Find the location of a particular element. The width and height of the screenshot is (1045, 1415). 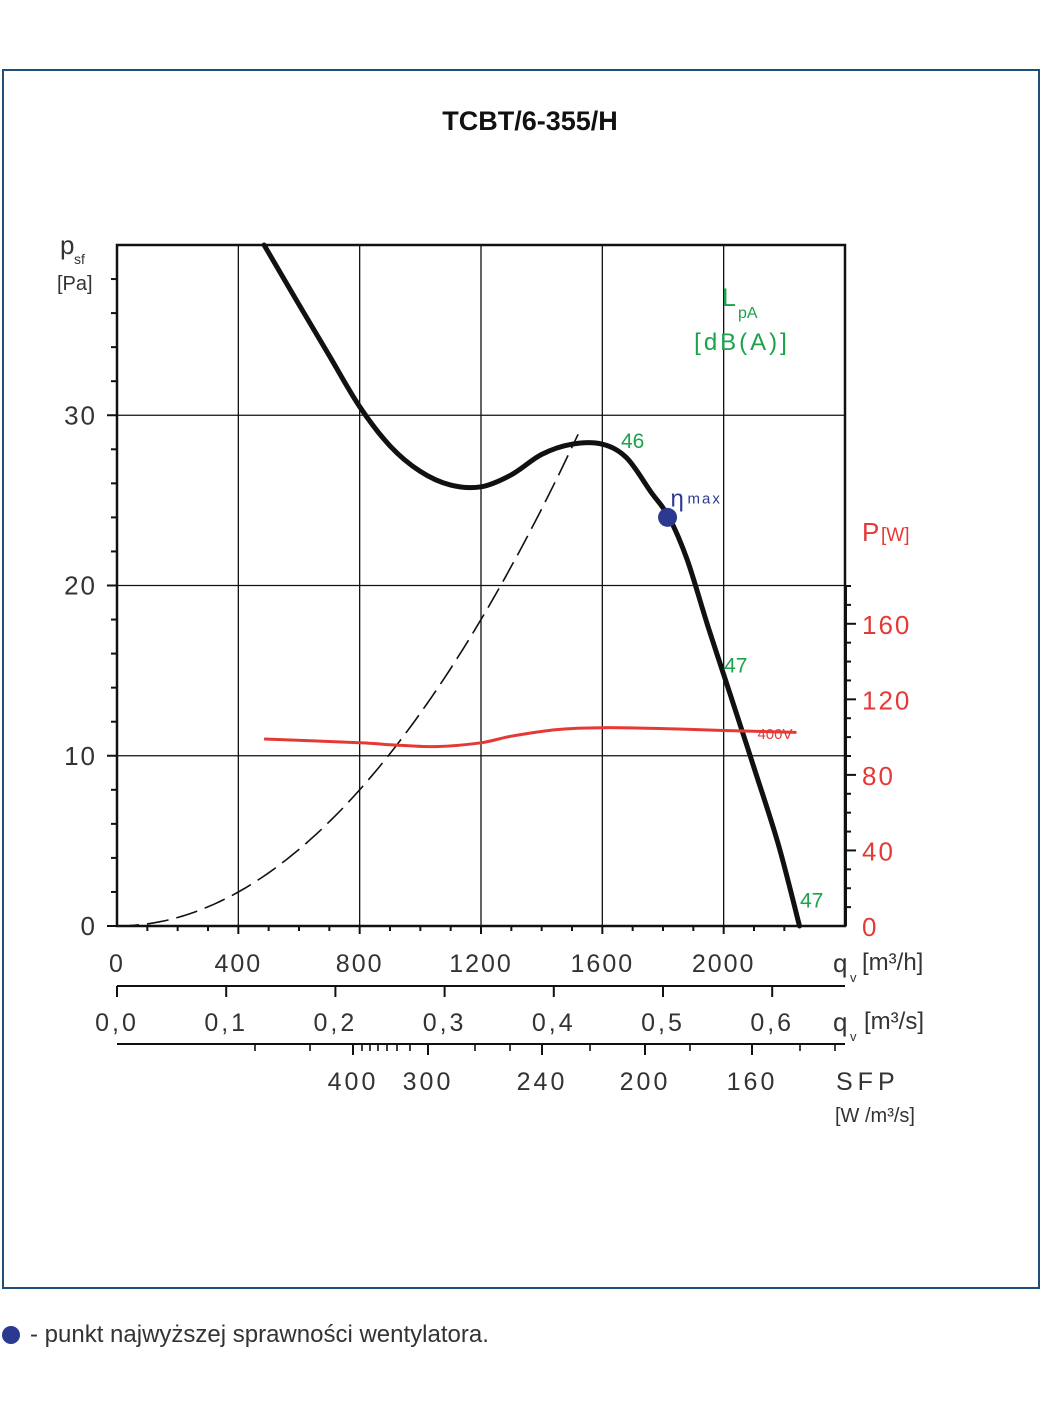

y-axis-unit: [Pa] is located at coordinates (75, 284).